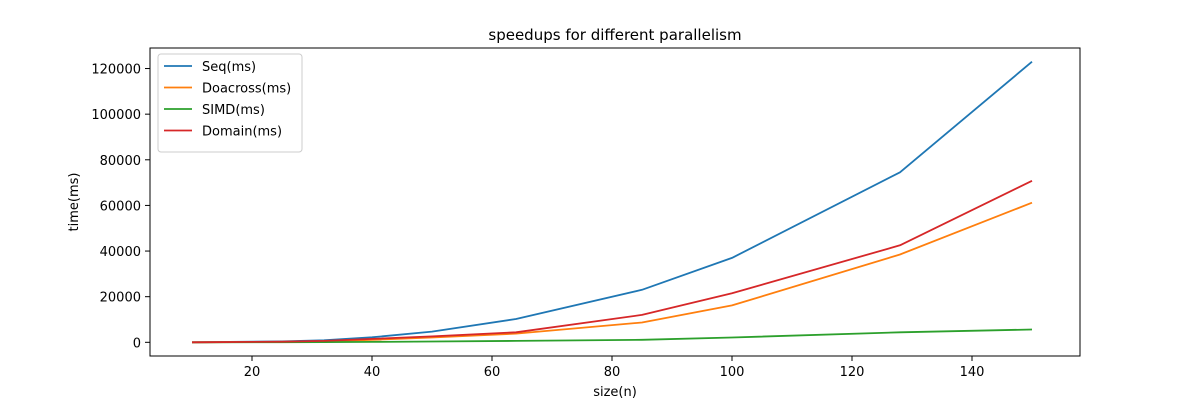  What do you see at coordinates (614, 35) in the screenshot?
I see `chart-title: speedups for different parallelism` at bounding box center [614, 35].